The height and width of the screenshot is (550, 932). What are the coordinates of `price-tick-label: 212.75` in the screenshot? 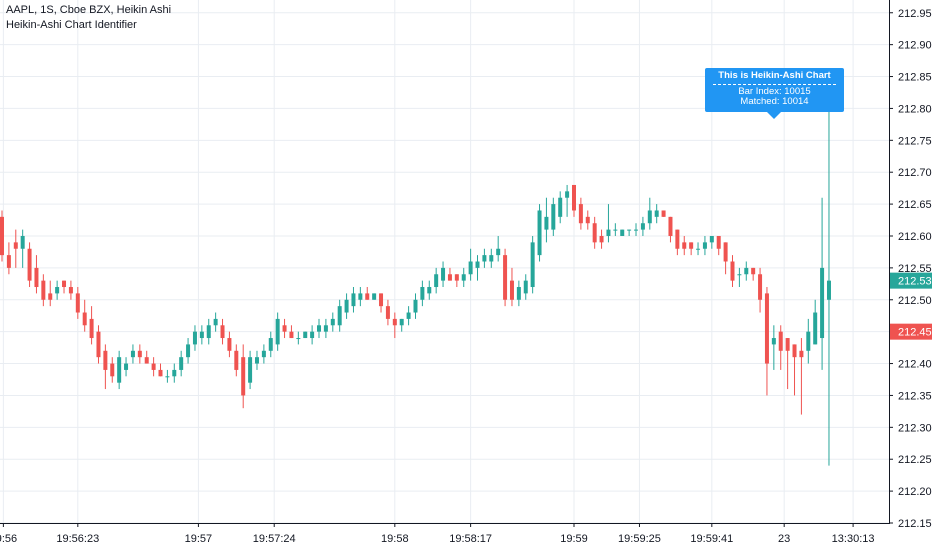 It's located at (915, 141).